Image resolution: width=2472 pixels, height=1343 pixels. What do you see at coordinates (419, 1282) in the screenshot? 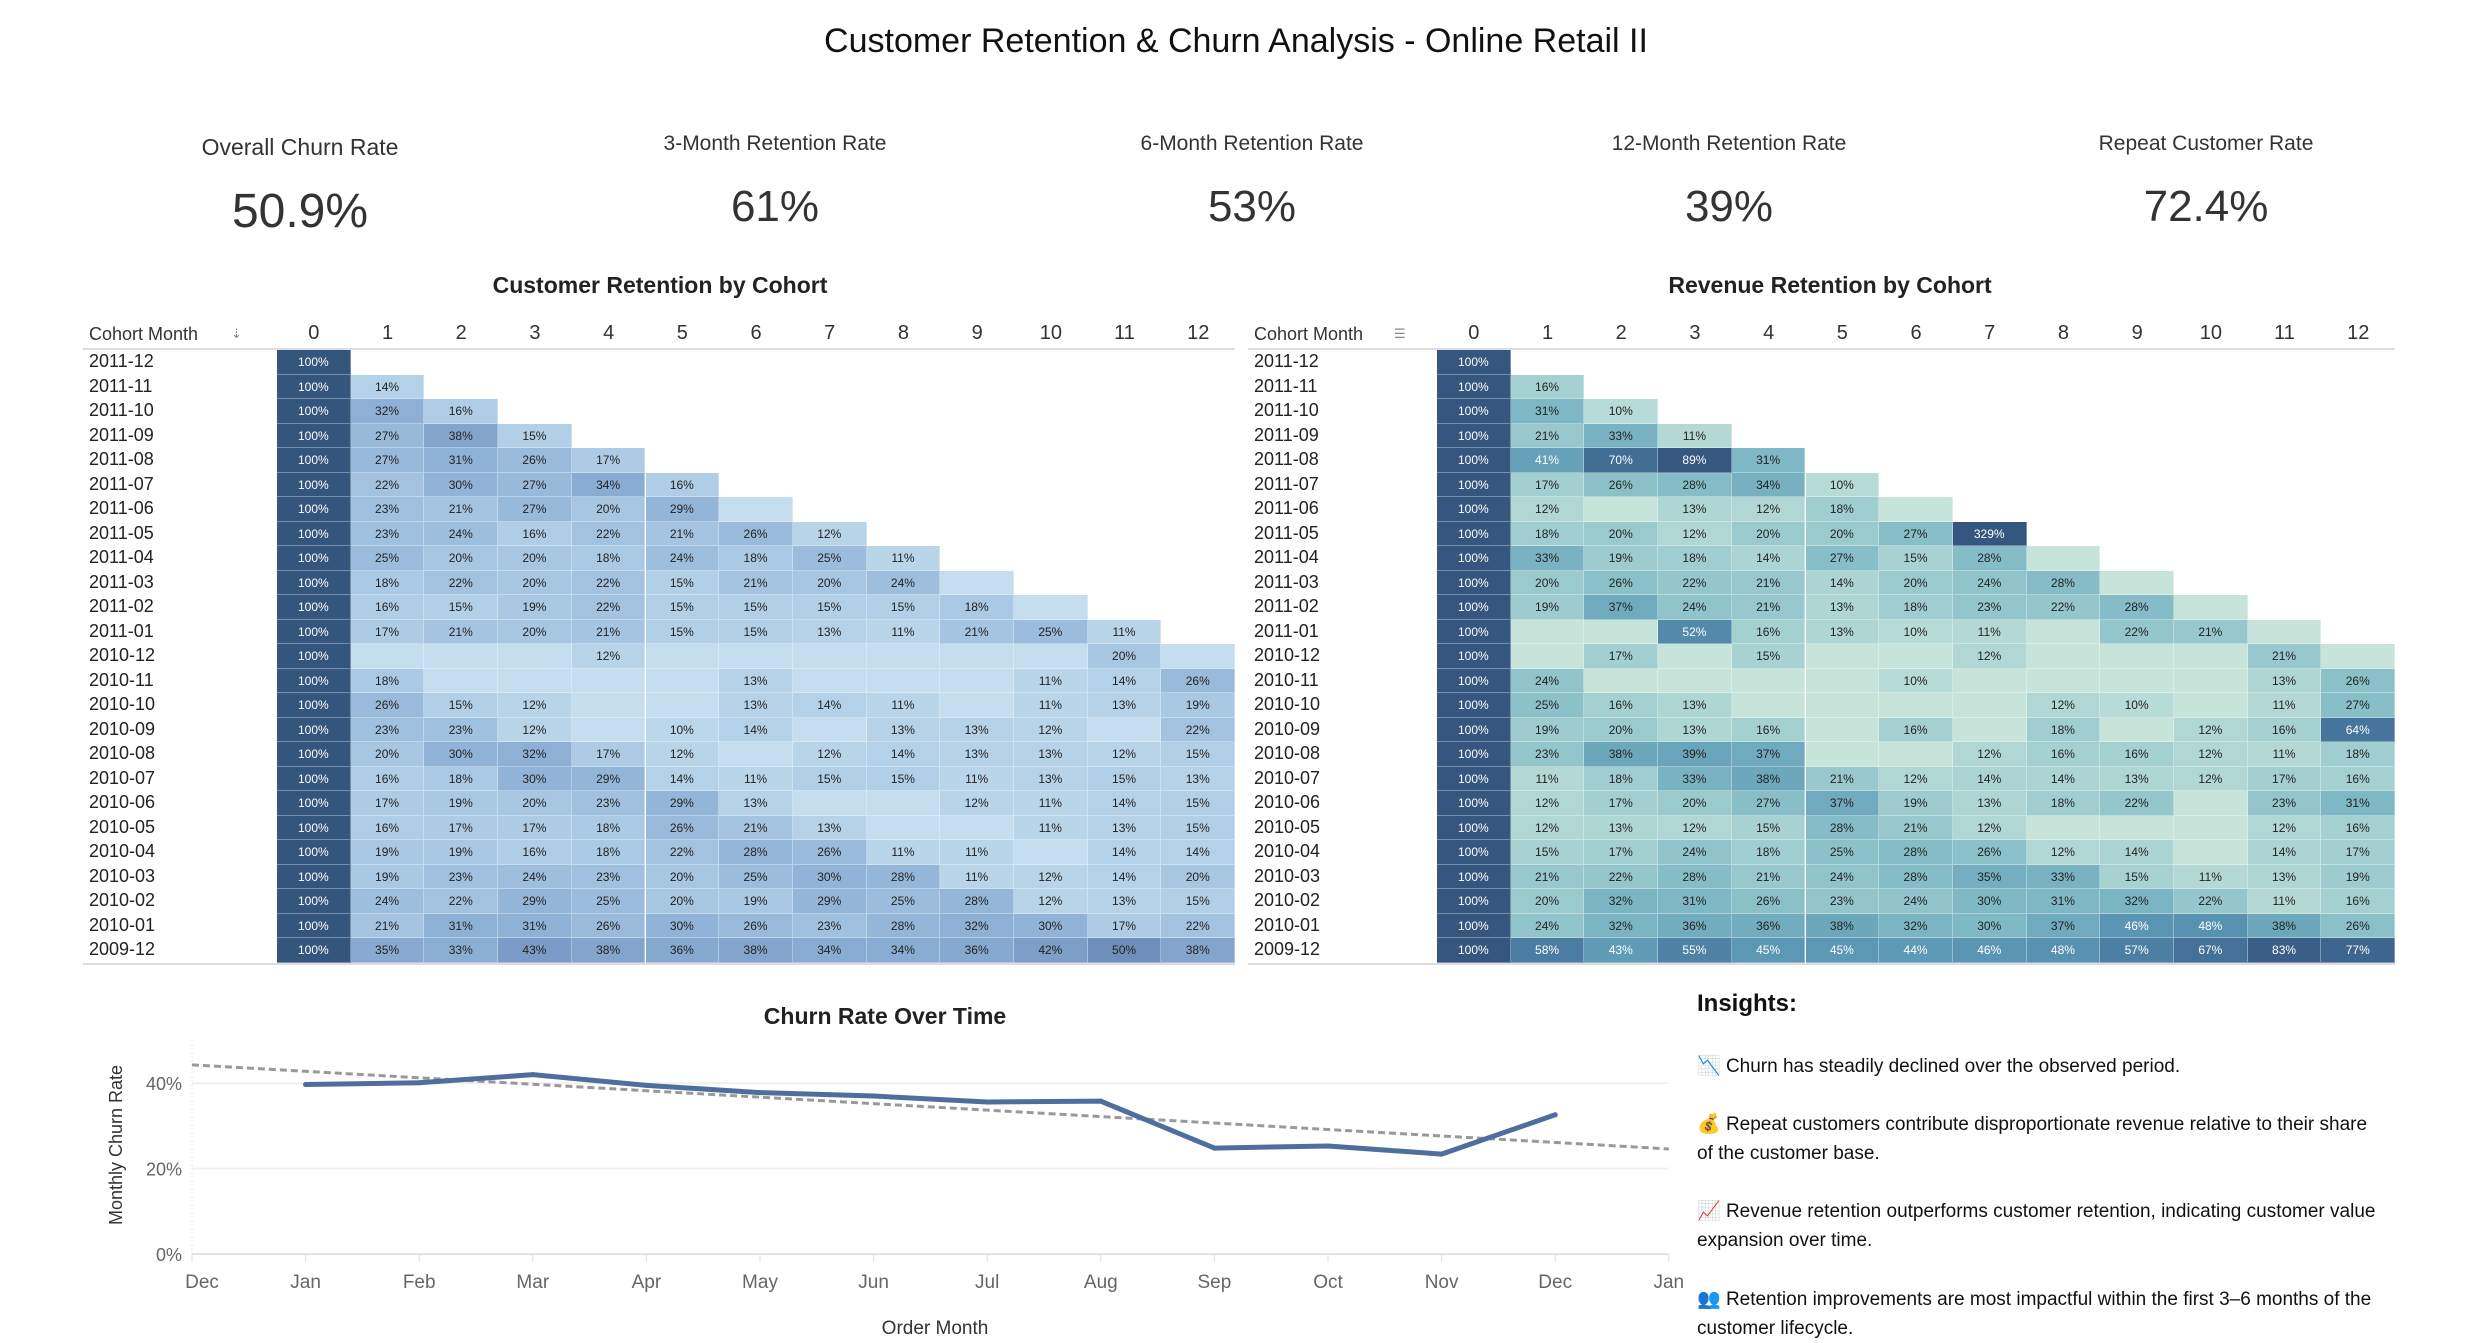
I see `x-tick-label: Feb` at bounding box center [419, 1282].